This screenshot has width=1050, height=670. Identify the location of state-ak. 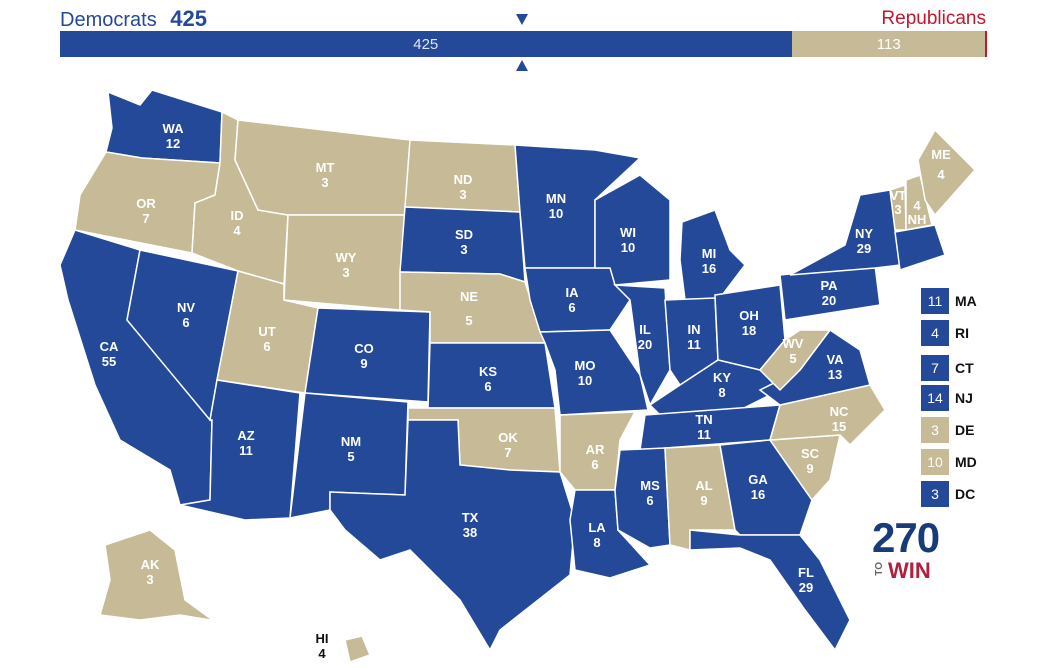
(170, 585).